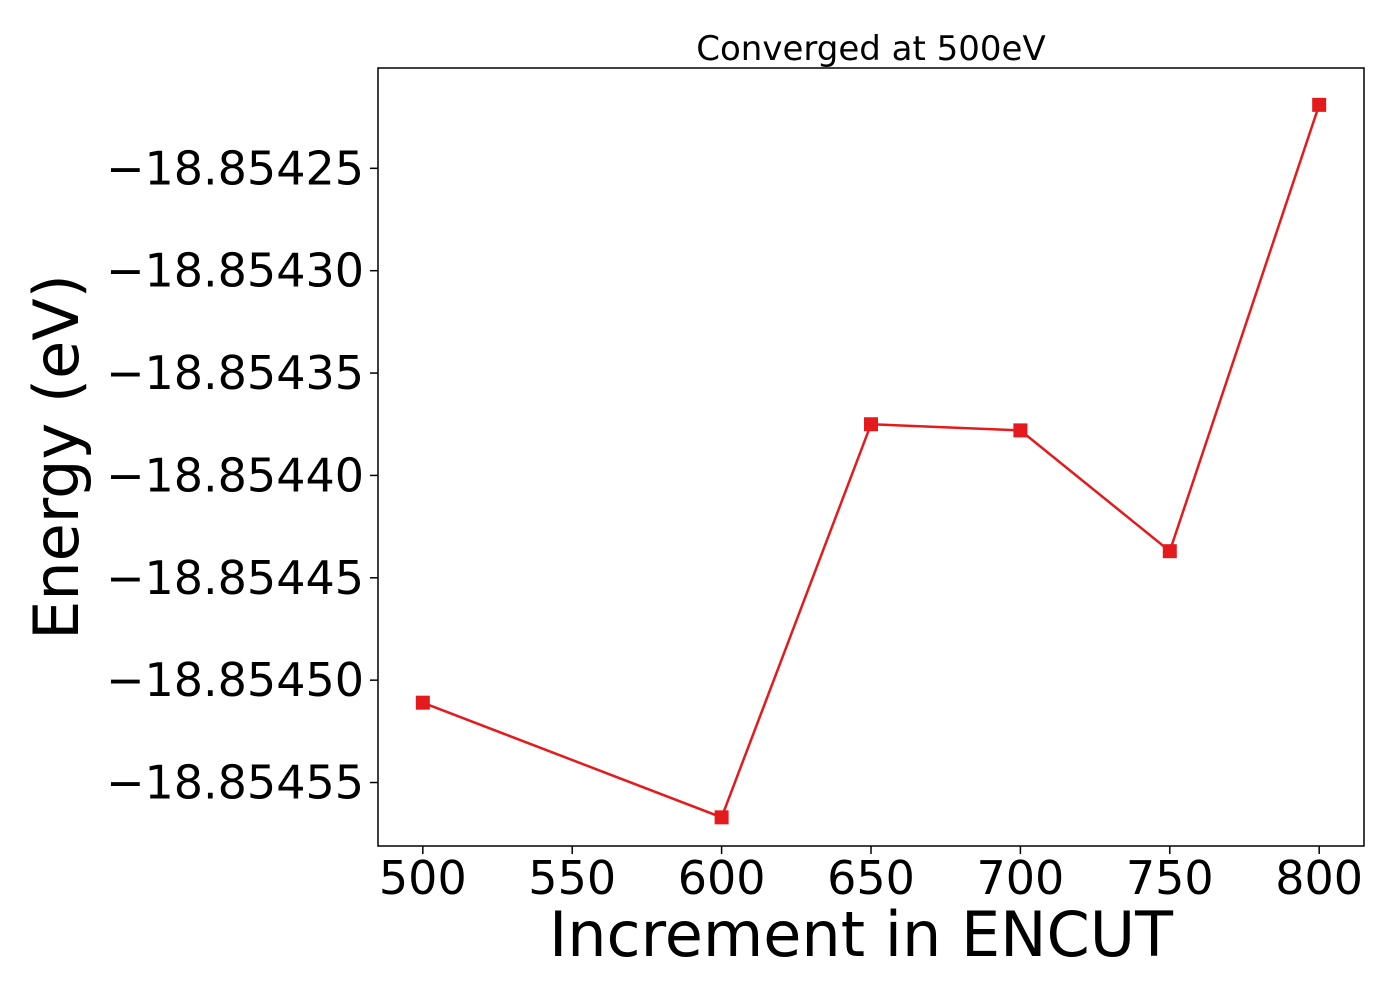 The height and width of the screenshot is (1000, 1400). Describe the element at coordinates (235, 475) in the screenshot. I see `y-tick-label: −18.85440` at that location.